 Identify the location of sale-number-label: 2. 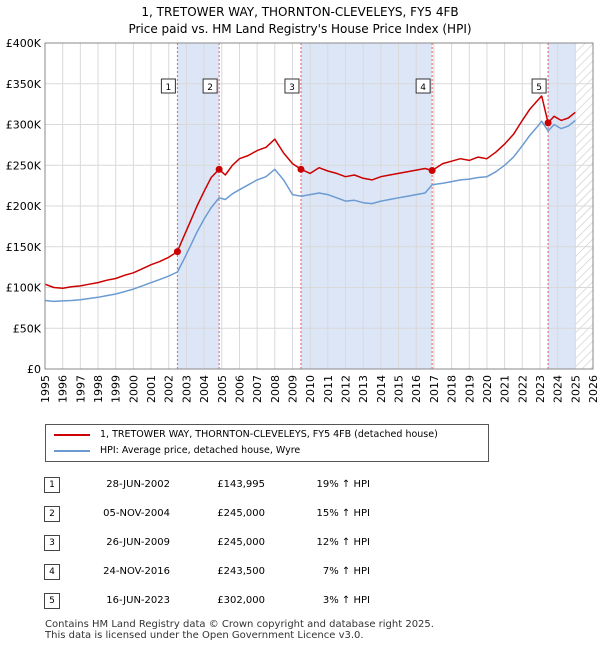
(210, 88).